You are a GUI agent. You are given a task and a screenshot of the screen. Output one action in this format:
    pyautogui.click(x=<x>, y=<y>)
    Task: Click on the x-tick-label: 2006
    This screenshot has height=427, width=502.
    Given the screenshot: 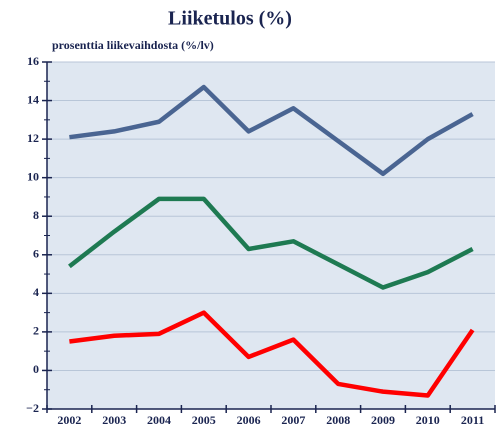 What is the action you would take?
    pyautogui.click(x=249, y=420)
    